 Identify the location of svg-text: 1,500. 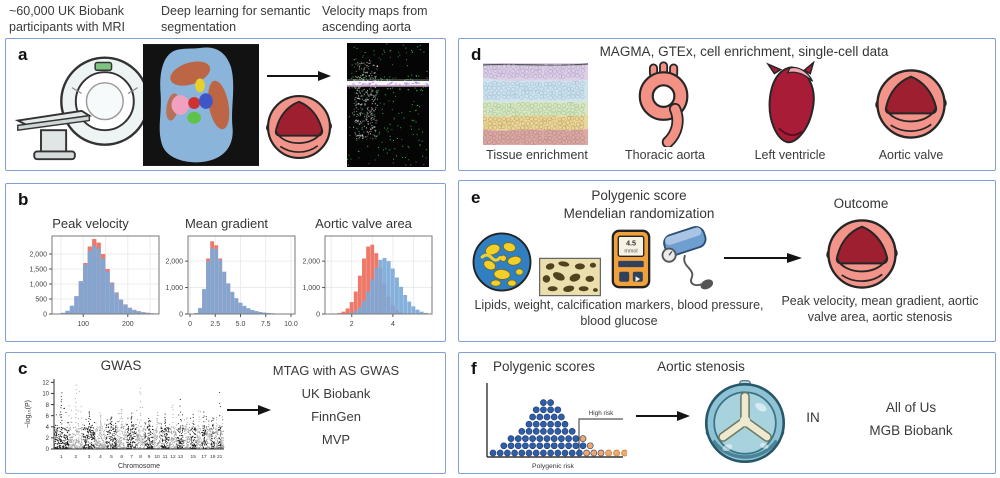
(38, 269).